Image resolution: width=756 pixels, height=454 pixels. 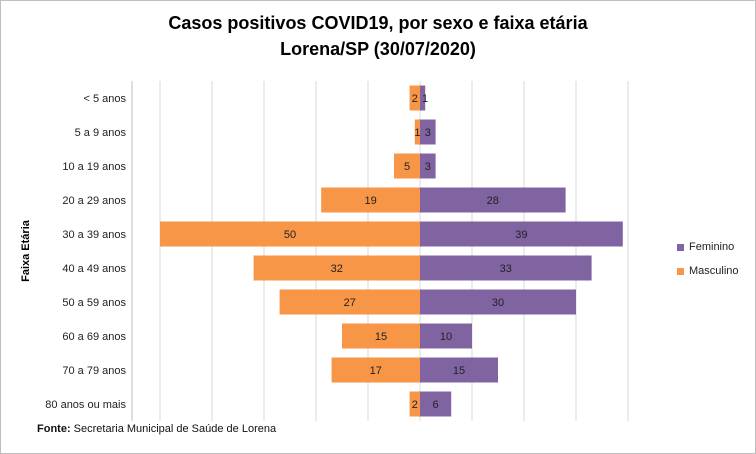 I want to click on data-label-feminino: 33, so click(x=506, y=269).